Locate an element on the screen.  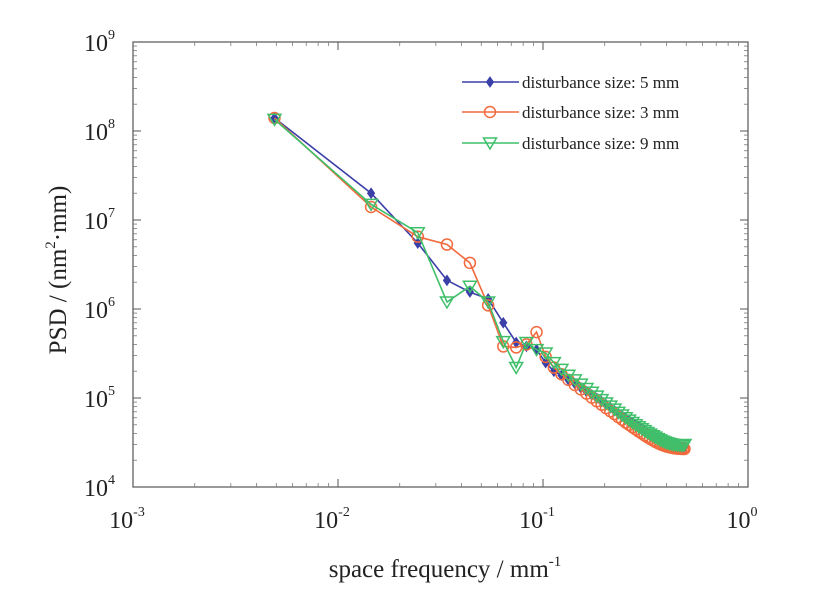
legend-entry: disturbance size: 3 mm is located at coordinates (570, 112).